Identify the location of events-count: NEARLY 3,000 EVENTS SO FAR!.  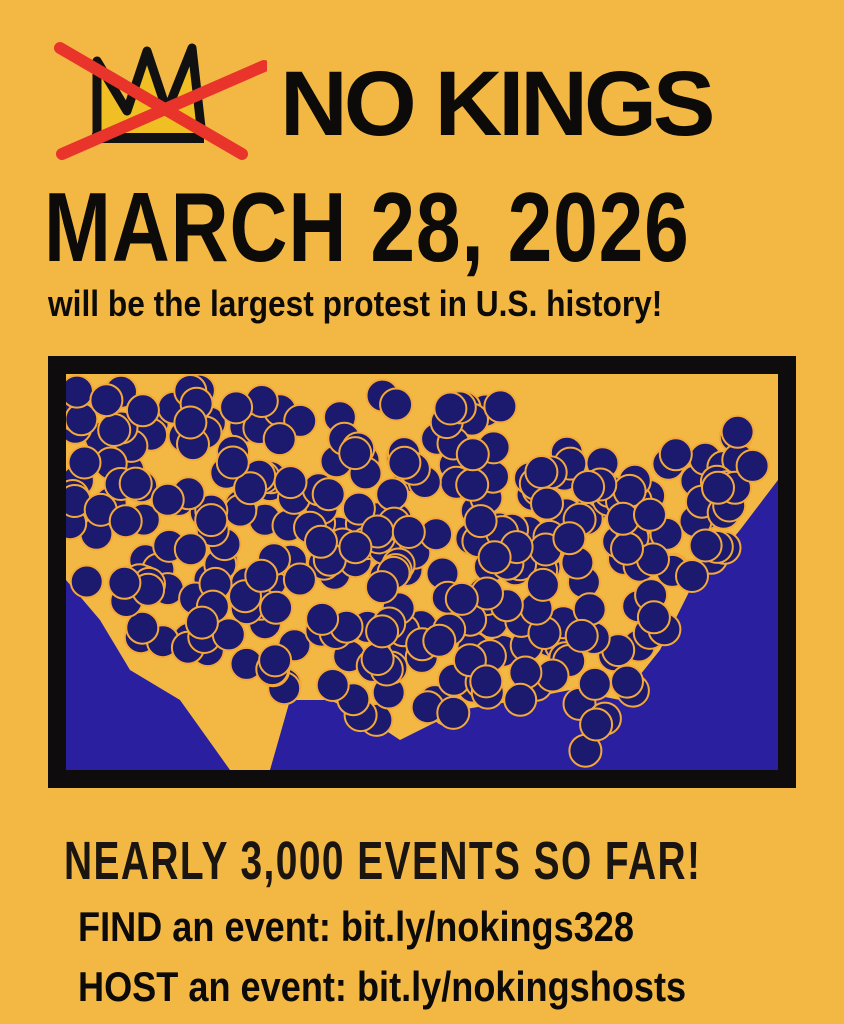
(383, 861).